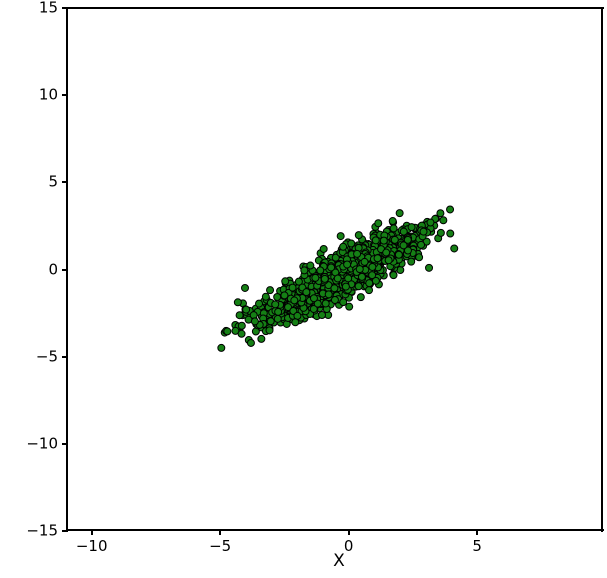 The image size is (607, 578). I want to click on axis-spine-bottom, so click(335, 530).